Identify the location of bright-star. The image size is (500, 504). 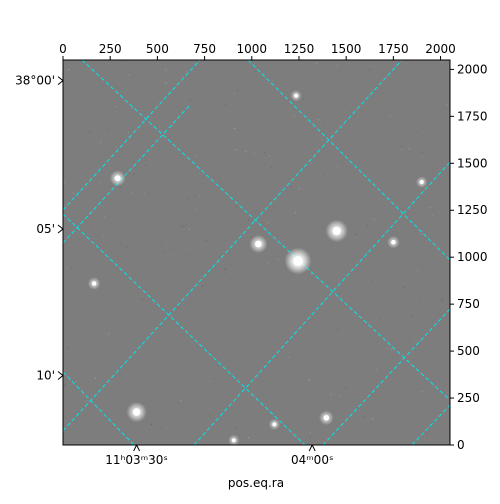
(298, 261).